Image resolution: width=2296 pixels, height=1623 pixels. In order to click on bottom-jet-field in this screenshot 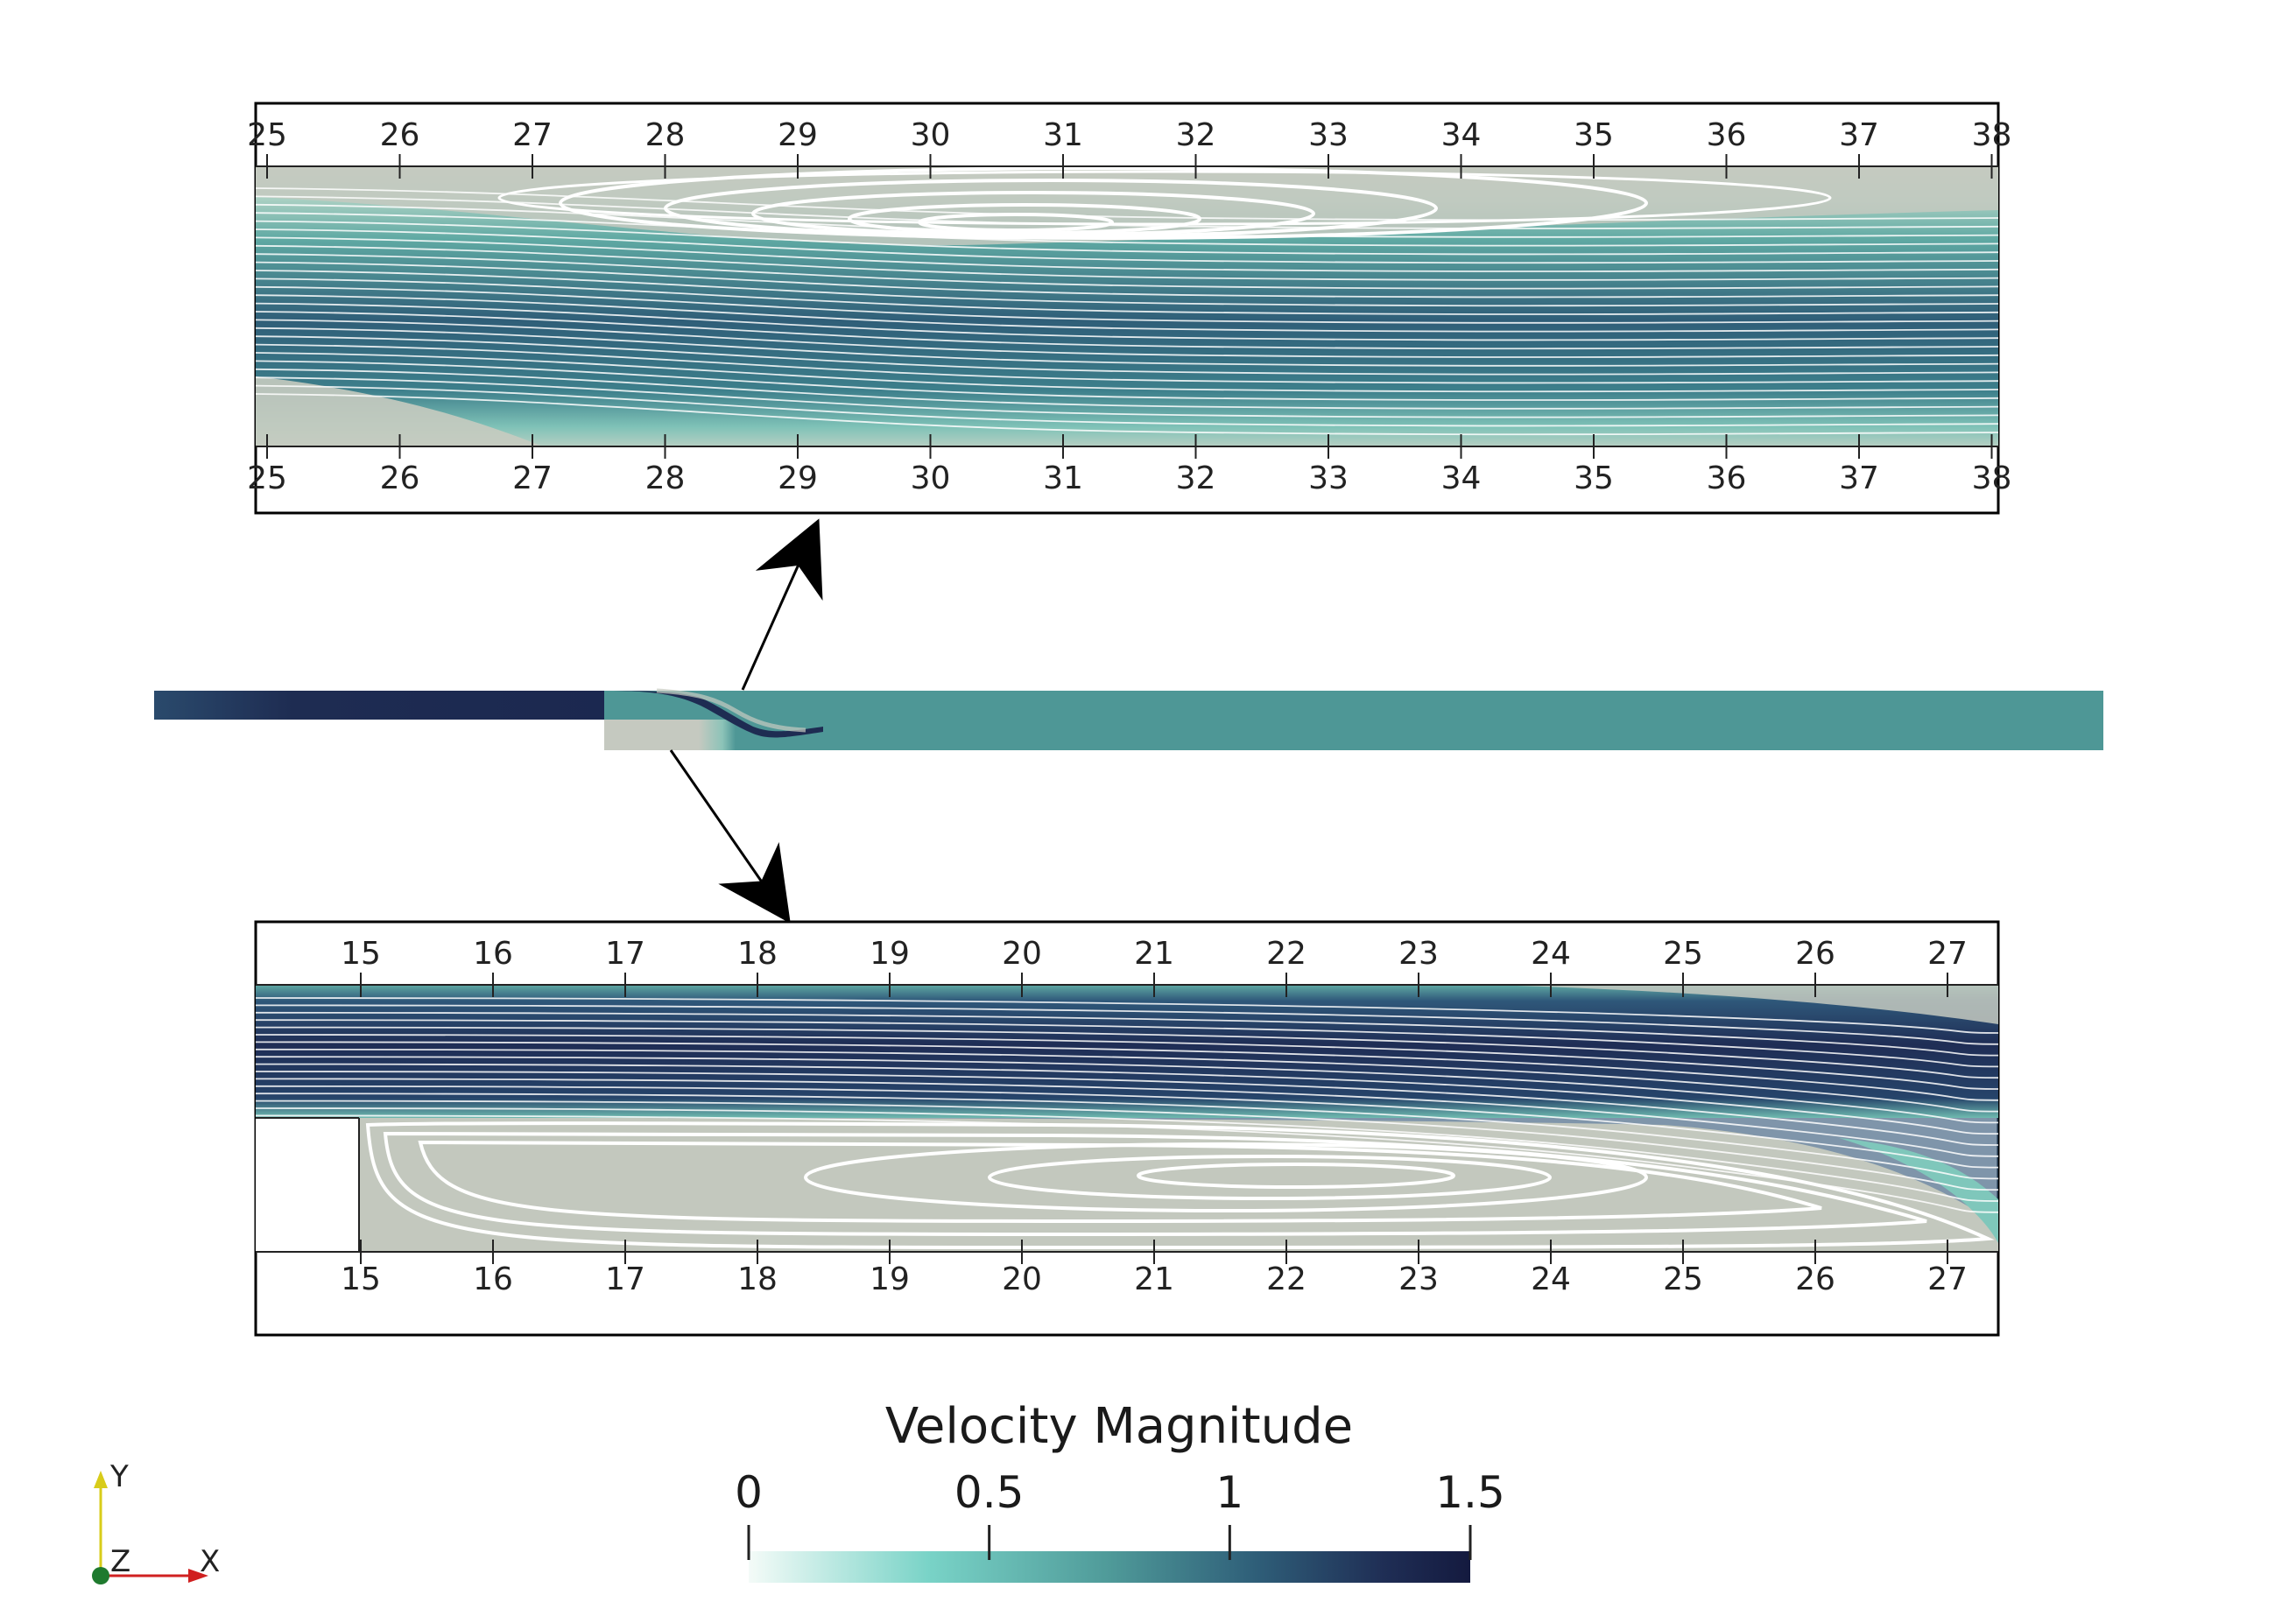, I will do `click(1127, 1051)`.